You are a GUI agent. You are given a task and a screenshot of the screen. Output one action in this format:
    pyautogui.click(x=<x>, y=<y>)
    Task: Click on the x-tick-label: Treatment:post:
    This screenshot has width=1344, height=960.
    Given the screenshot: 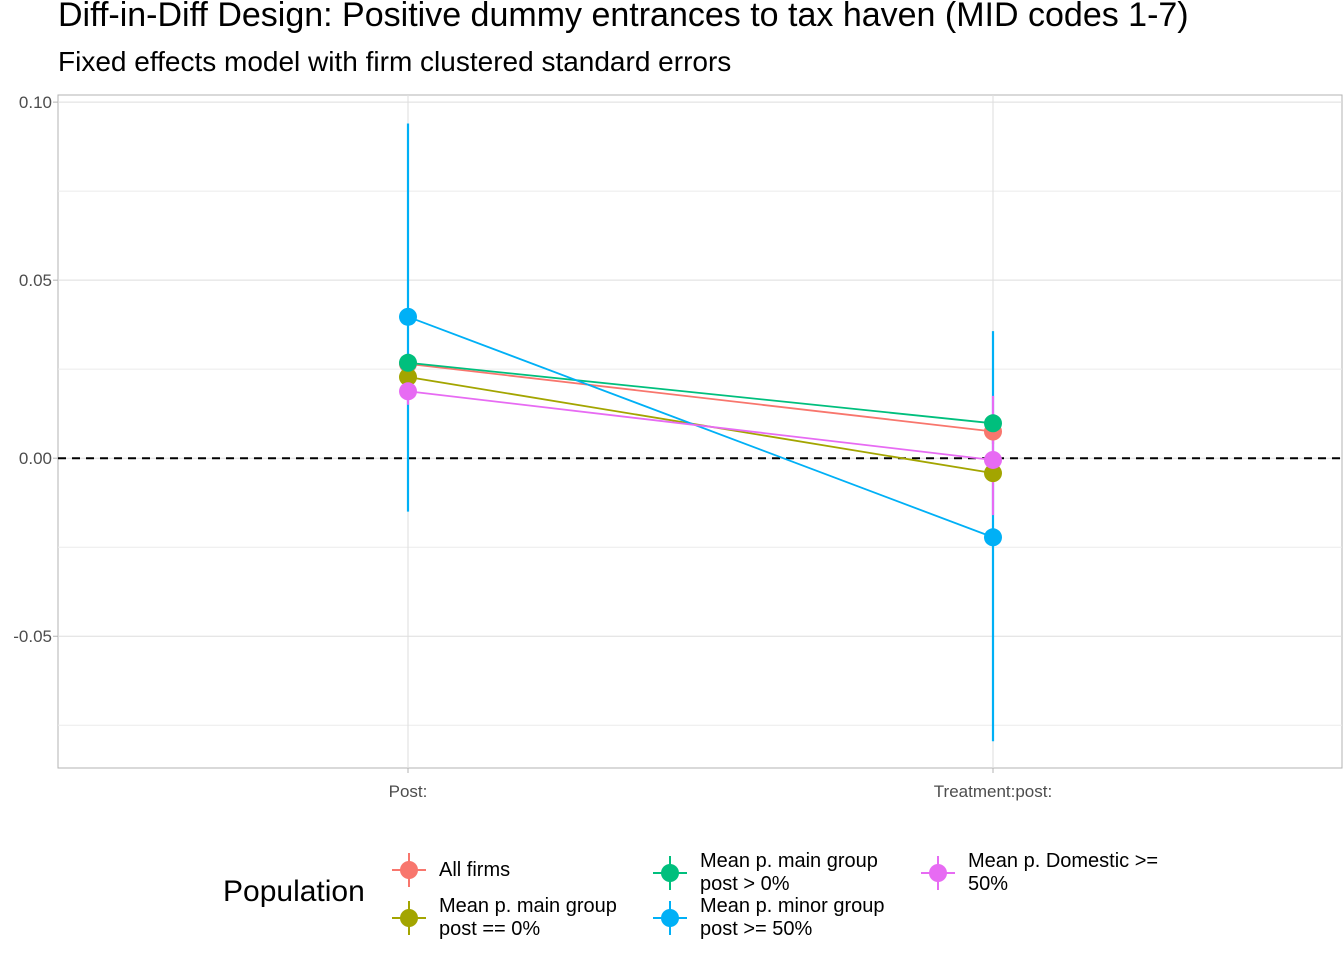 What is the action you would take?
    pyautogui.click(x=993, y=791)
    